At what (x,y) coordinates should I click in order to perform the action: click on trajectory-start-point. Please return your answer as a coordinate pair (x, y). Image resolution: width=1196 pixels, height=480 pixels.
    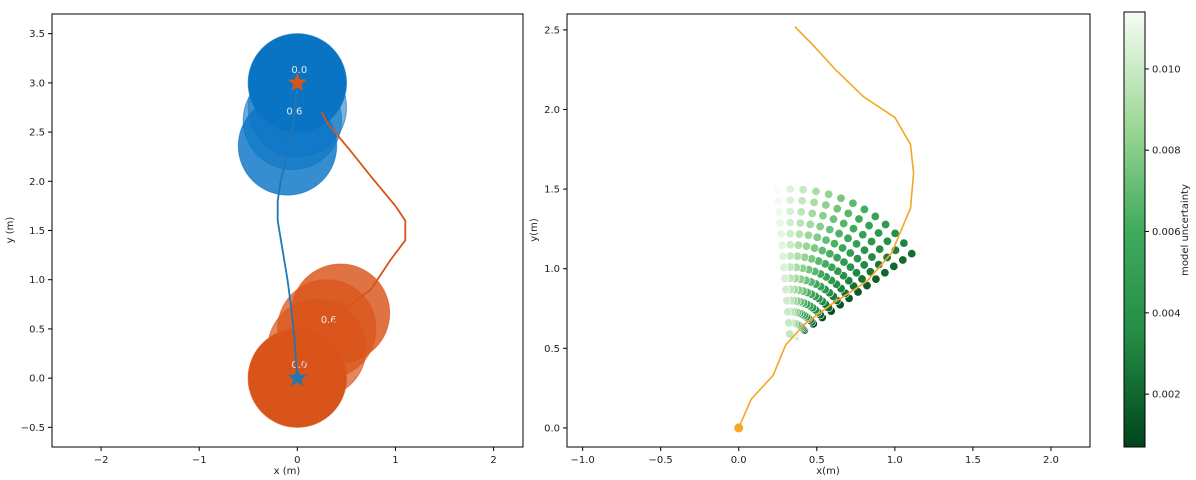
    Looking at the image, I should click on (739, 428).